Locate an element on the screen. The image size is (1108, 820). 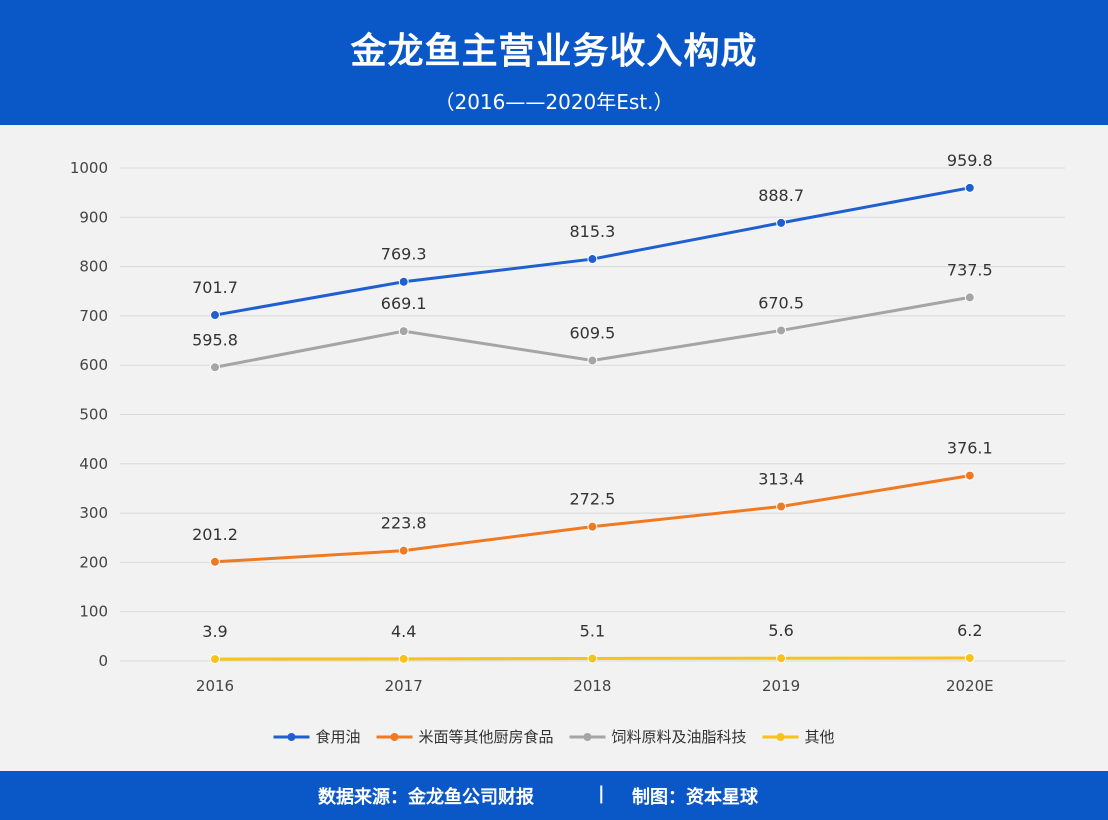
y-tick-label: 700 is located at coordinates (93, 316).